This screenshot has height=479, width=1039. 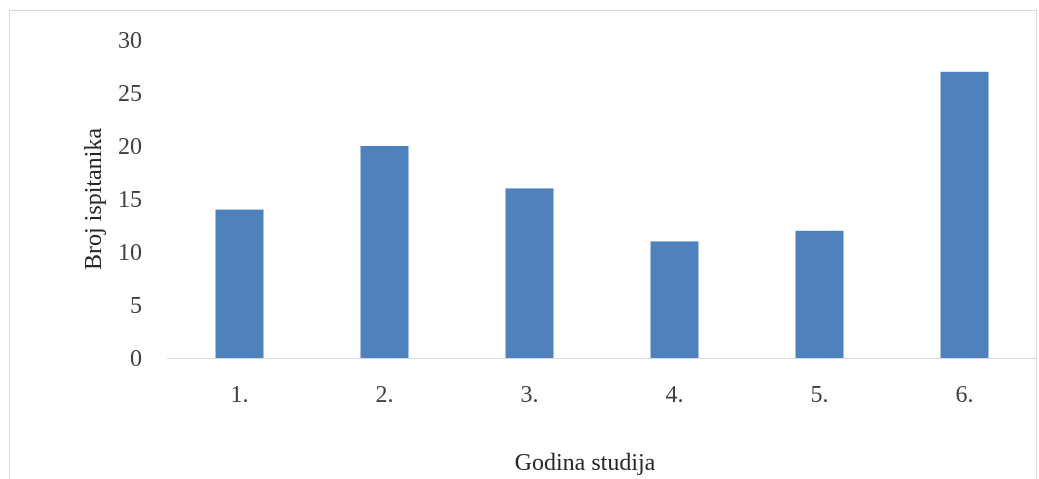 I want to click on y-axis-title: Broj ispitanika, so click(x=94, y=199).